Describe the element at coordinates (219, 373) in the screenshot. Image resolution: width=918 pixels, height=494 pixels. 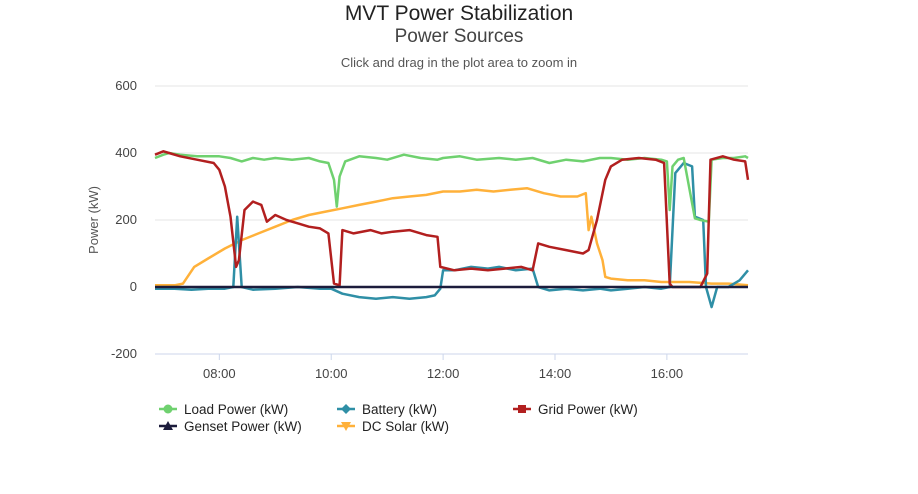
I see `x-tick-label: 08:00` at that location.